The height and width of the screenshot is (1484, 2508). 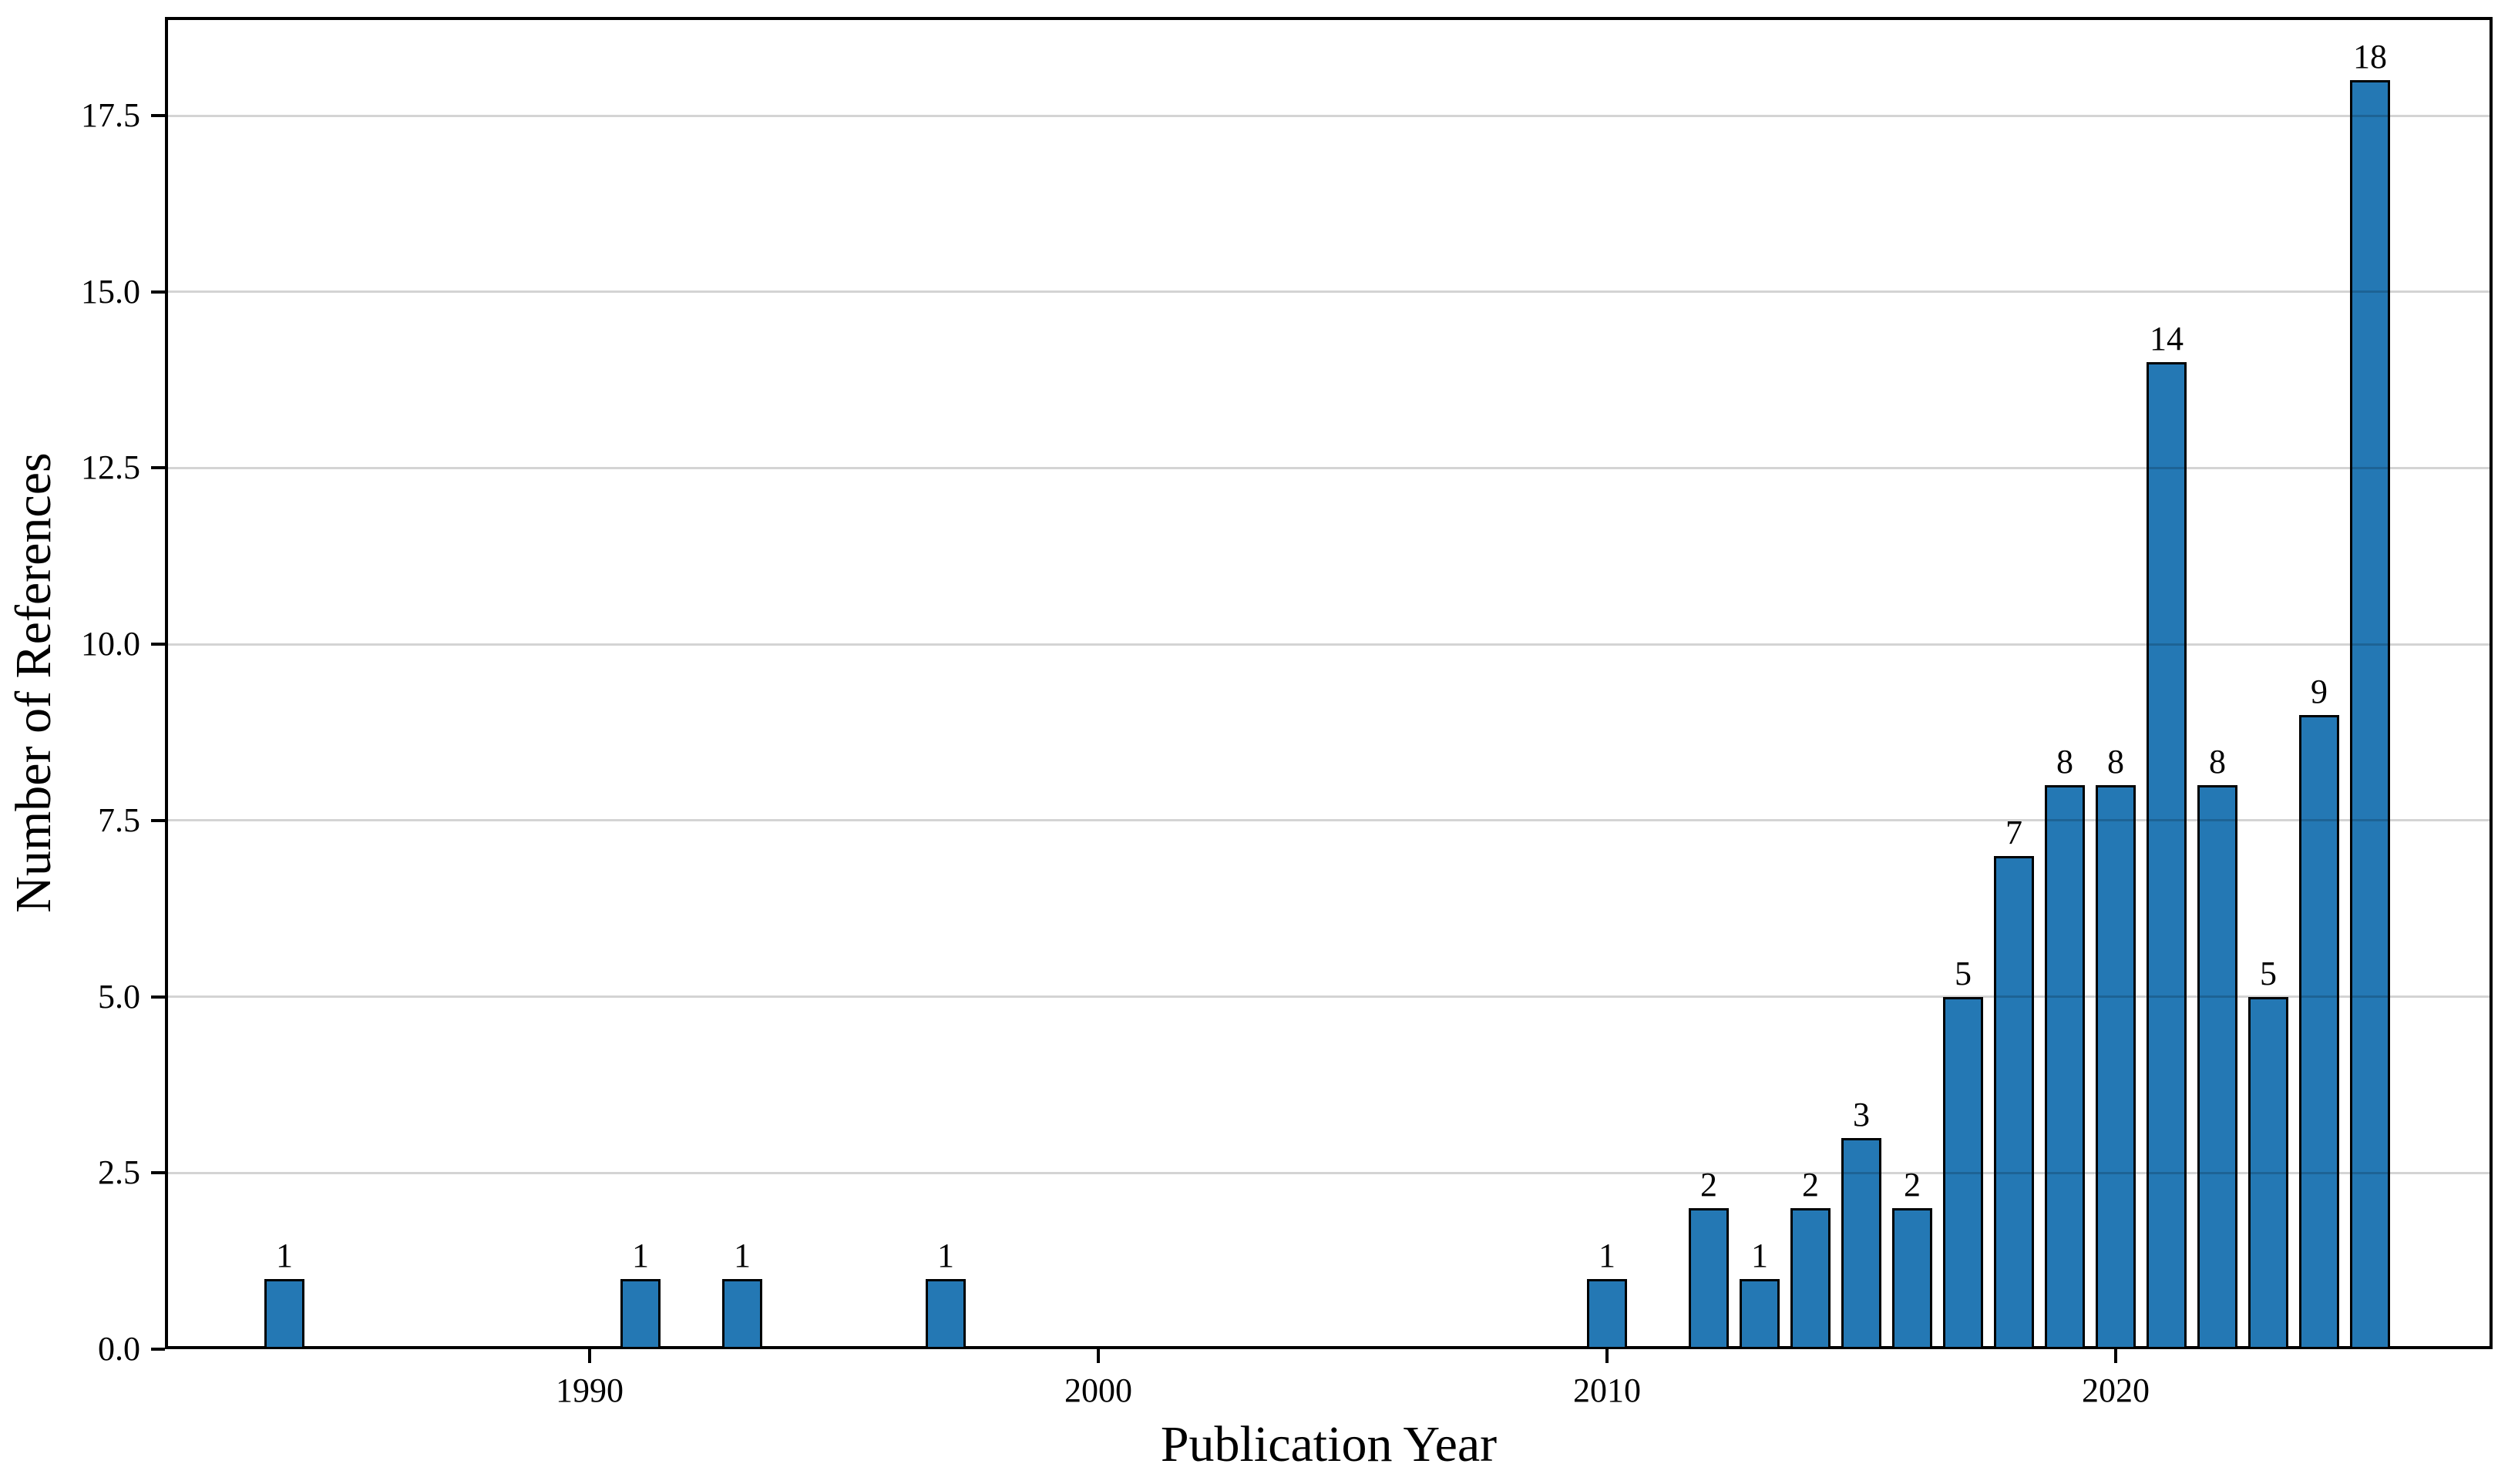 I want to click on y-axis-label: Number of References, so click(x=33, y=682).